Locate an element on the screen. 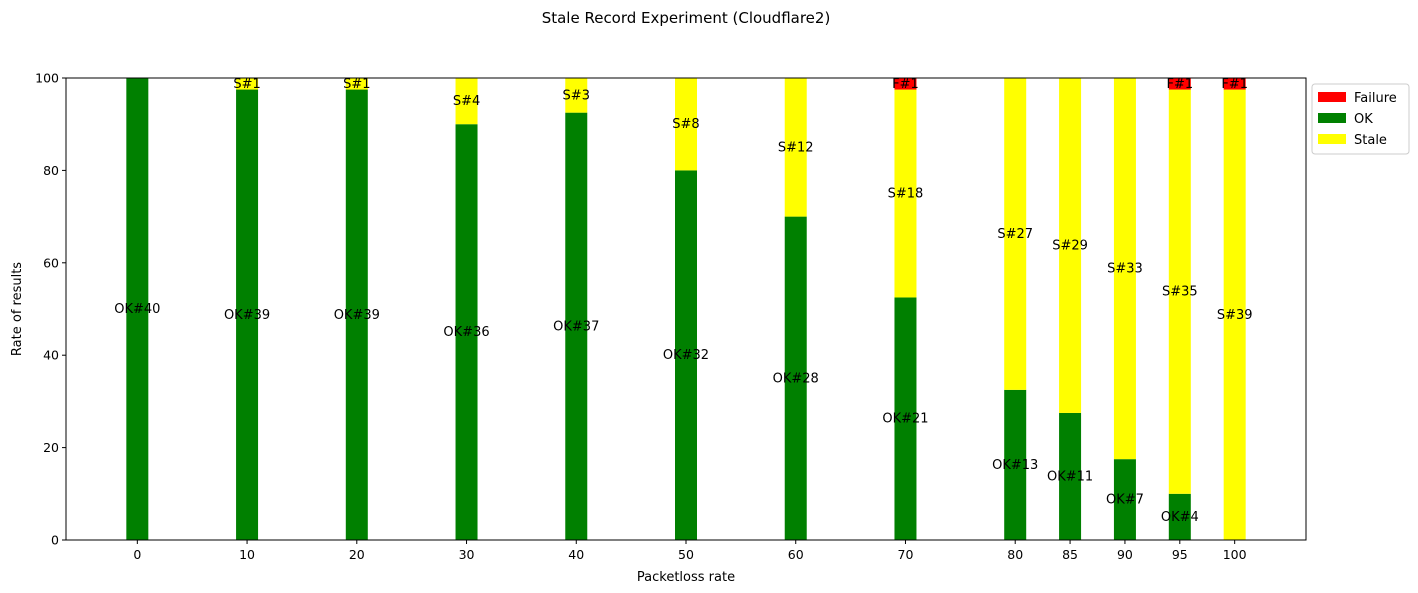 The width and height of the screenshot is (1418, 593). data-label-stale-90: S#33 is located at coordinates (1125, 269).